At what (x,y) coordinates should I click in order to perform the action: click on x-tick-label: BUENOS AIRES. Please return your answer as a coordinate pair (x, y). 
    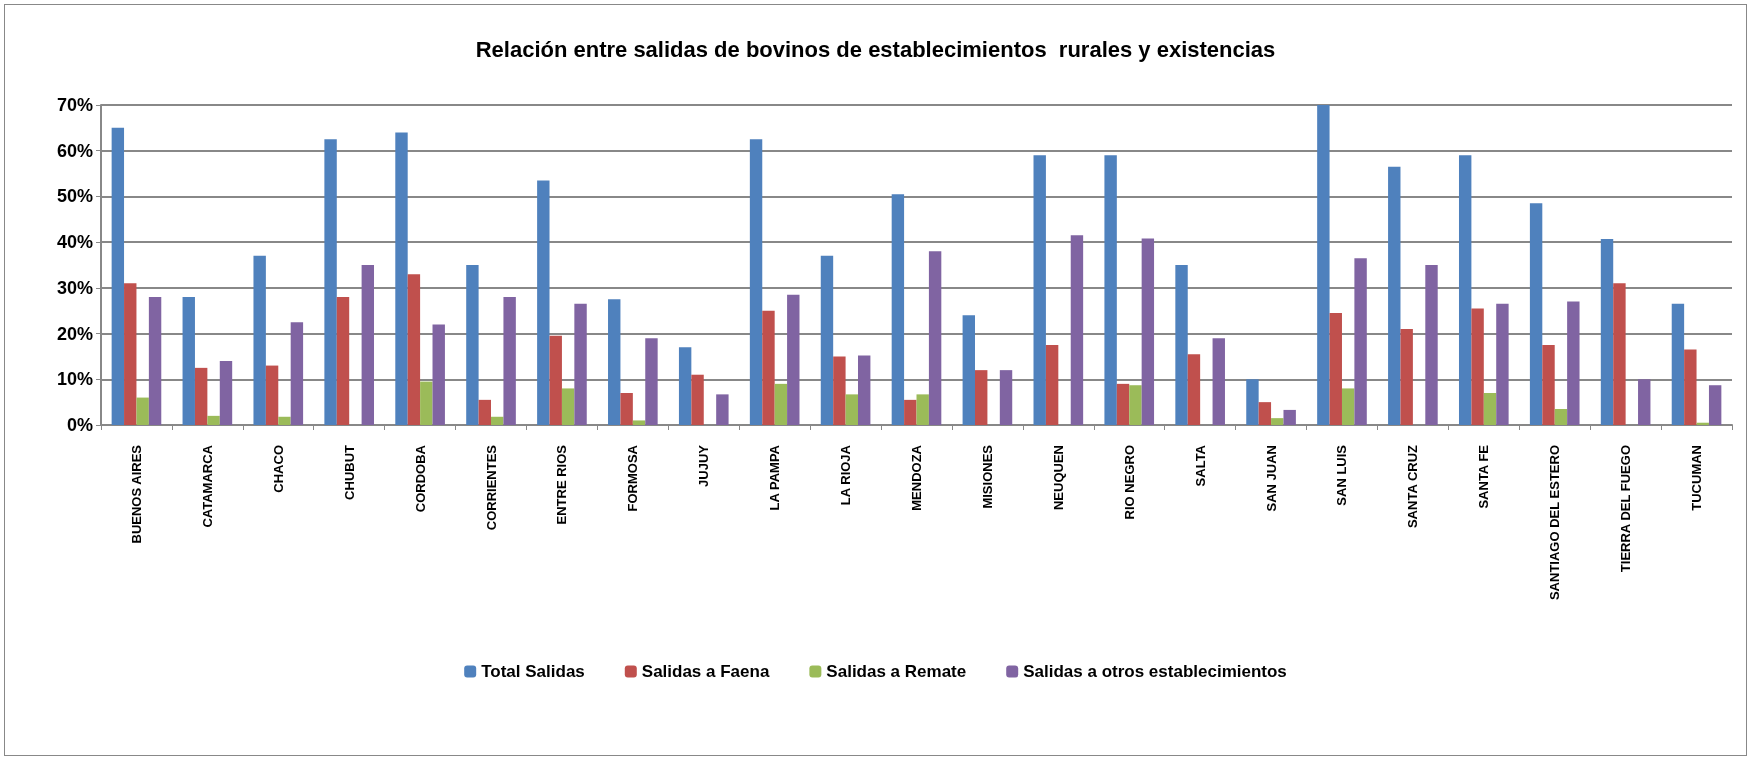
    Looking at the image, I should click on (136, 494).